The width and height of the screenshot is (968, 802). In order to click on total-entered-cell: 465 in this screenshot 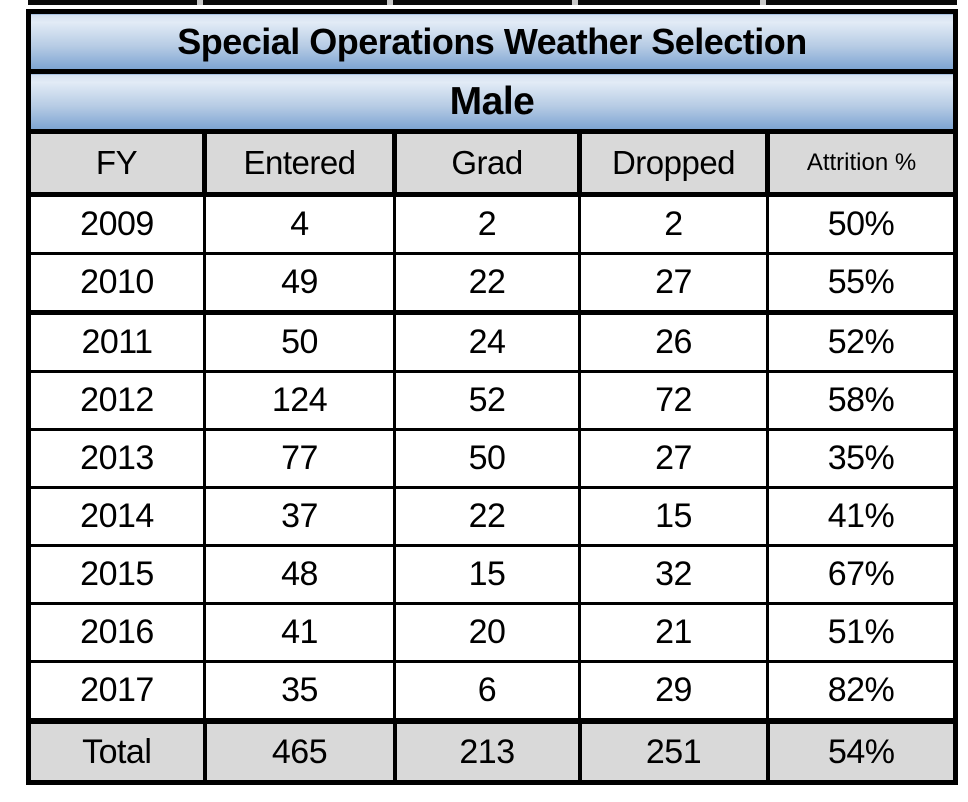, I will do `click(299, 751)`.